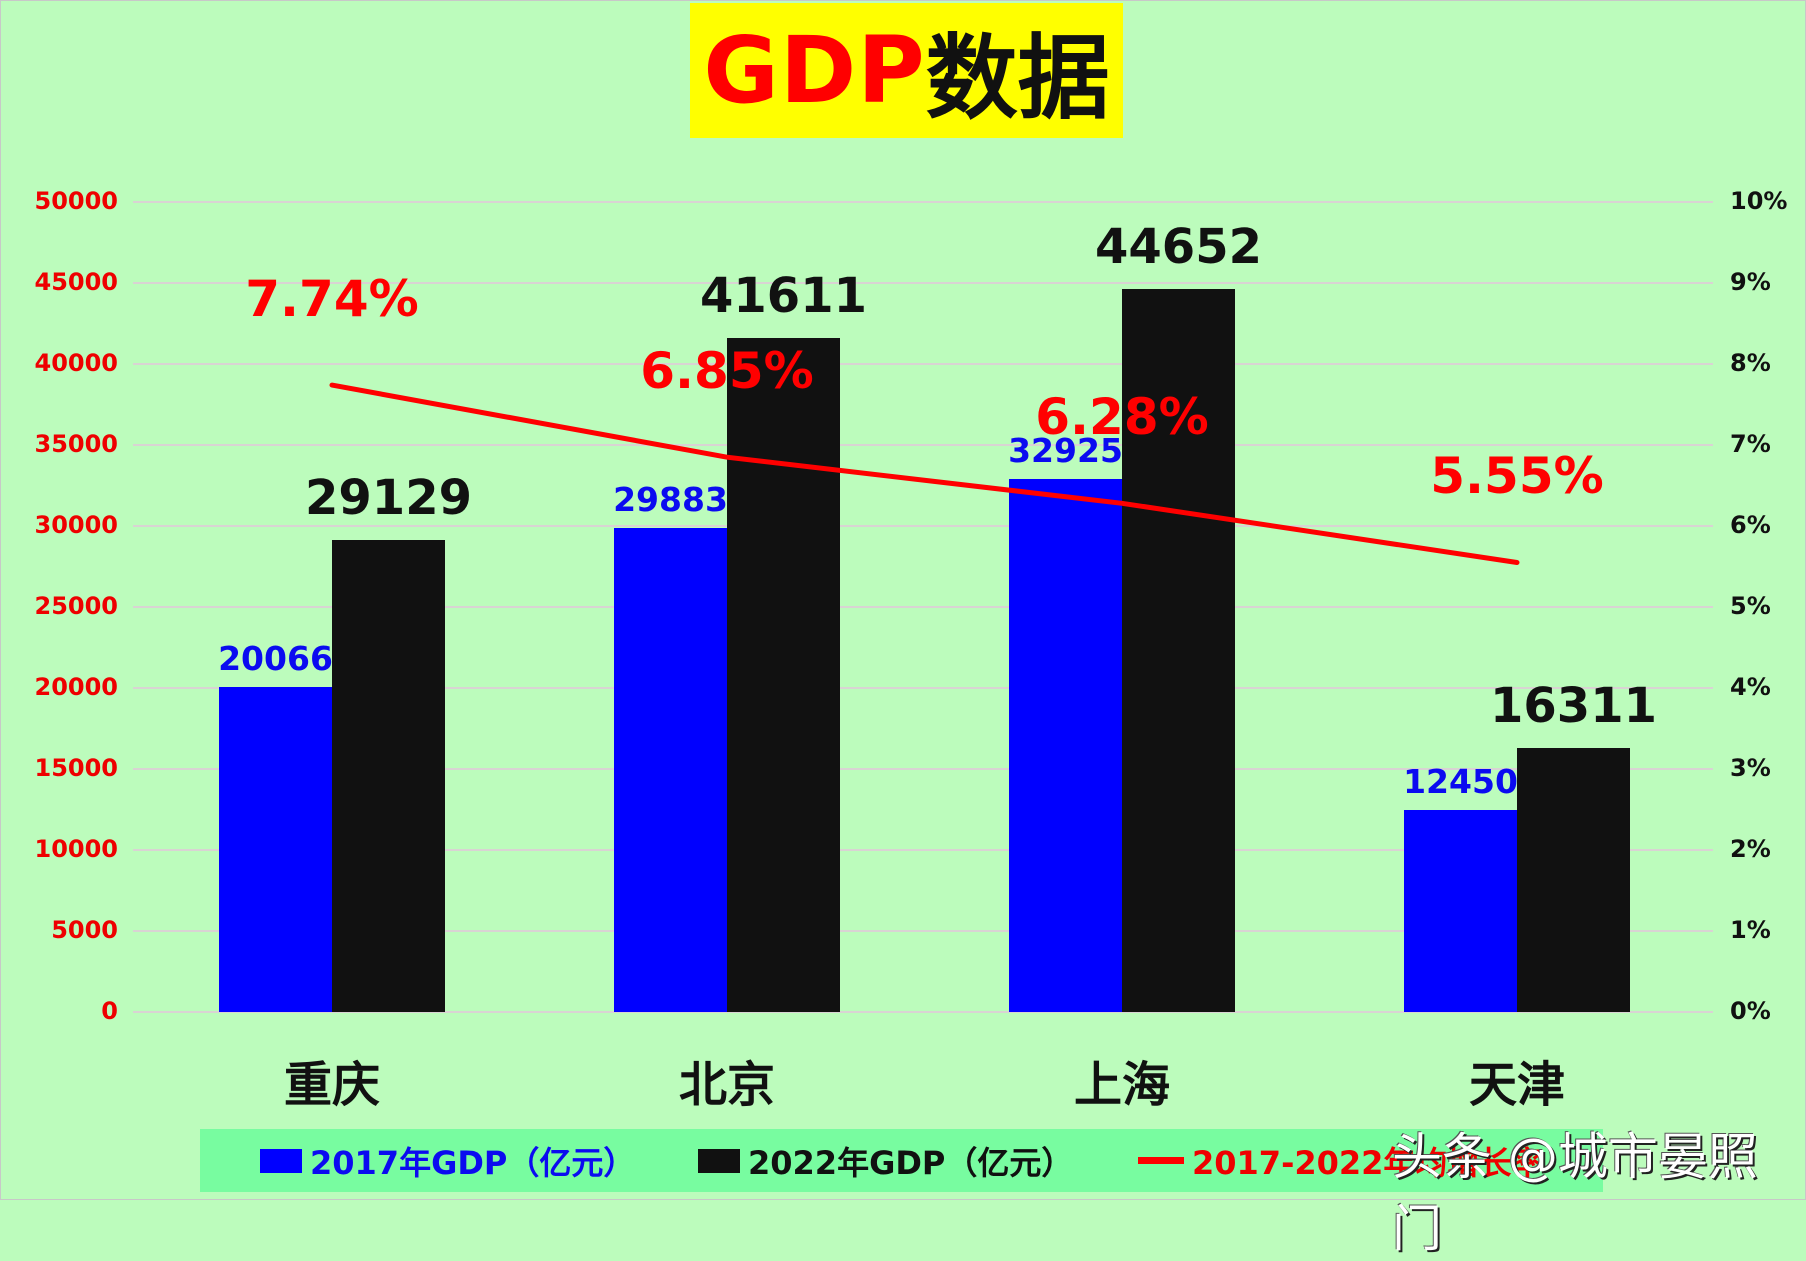 The image size is (1806, 1261). Describe the element at coordinates (814, 70) in the screenshot. I see `title-gdp: GDP` at that location.